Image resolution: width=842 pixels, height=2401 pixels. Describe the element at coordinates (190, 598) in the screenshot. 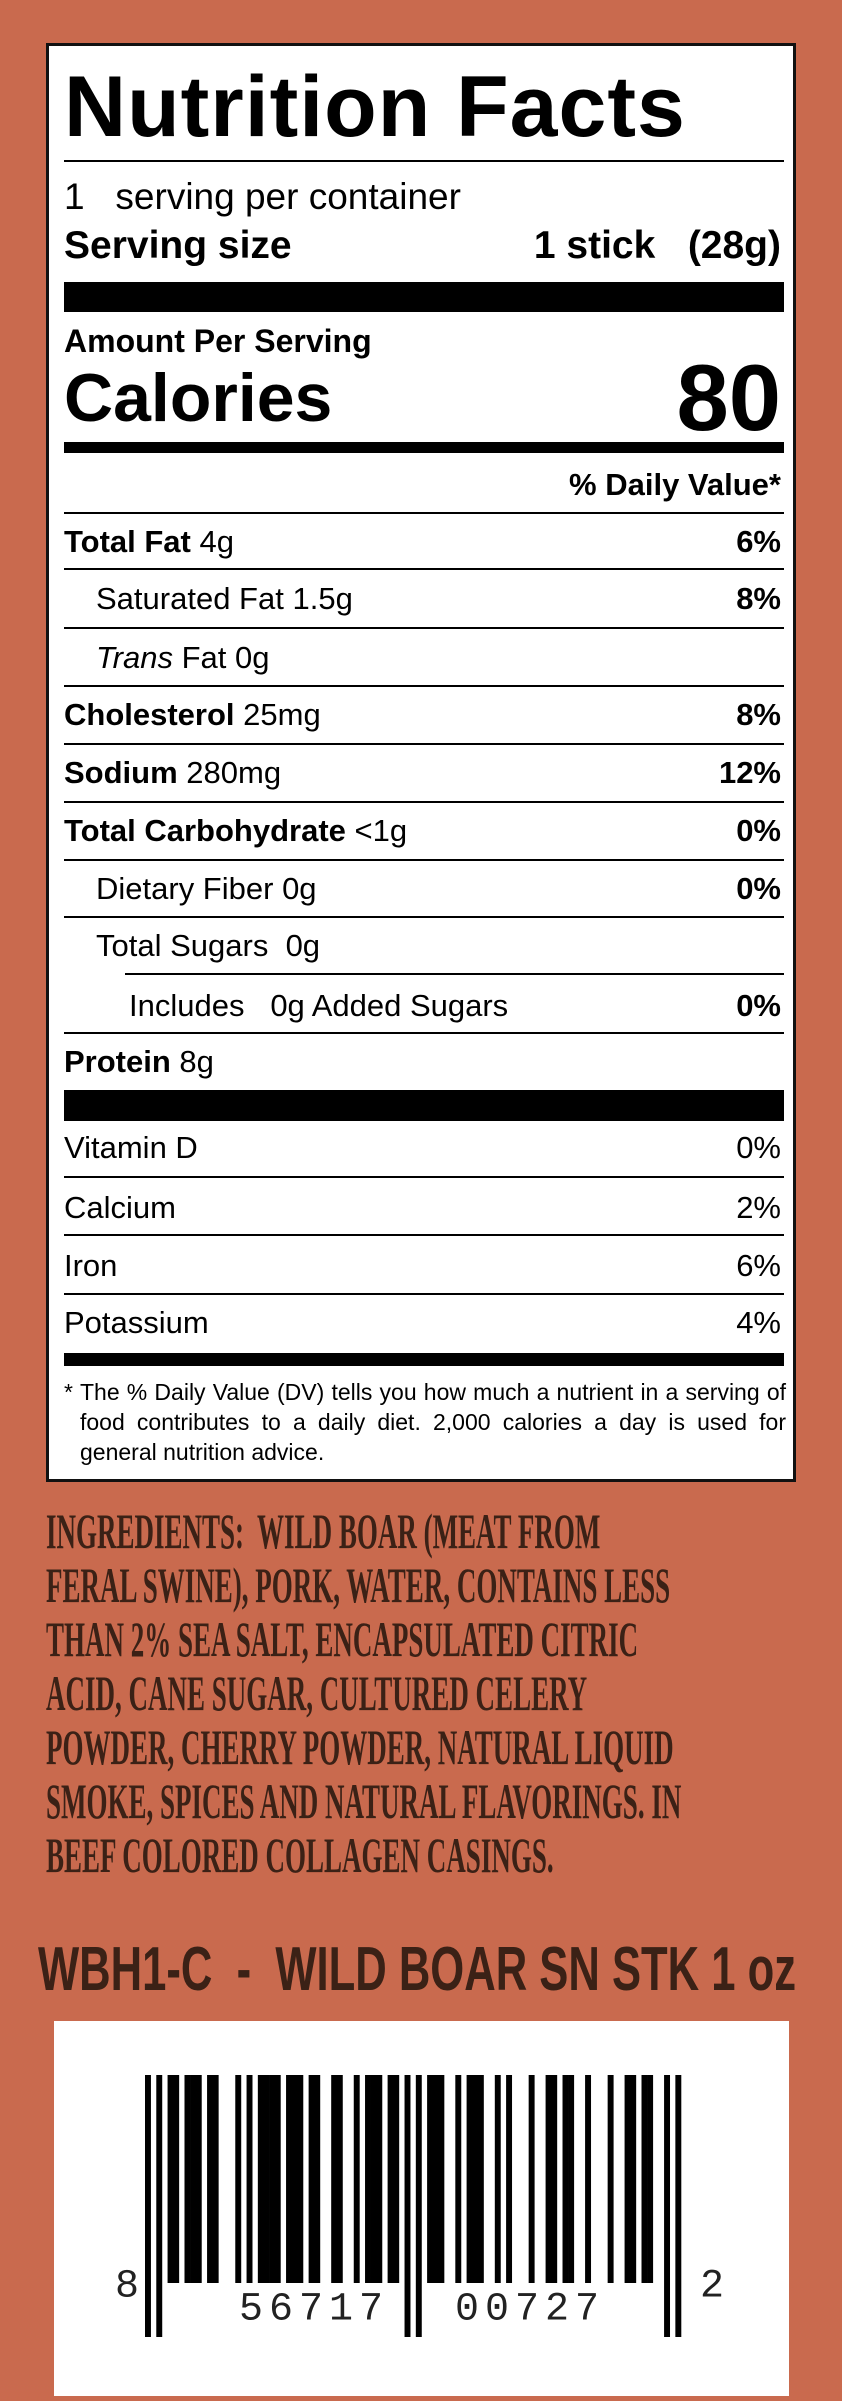

I see `nutrient-name: Saturated Fat` at that location.